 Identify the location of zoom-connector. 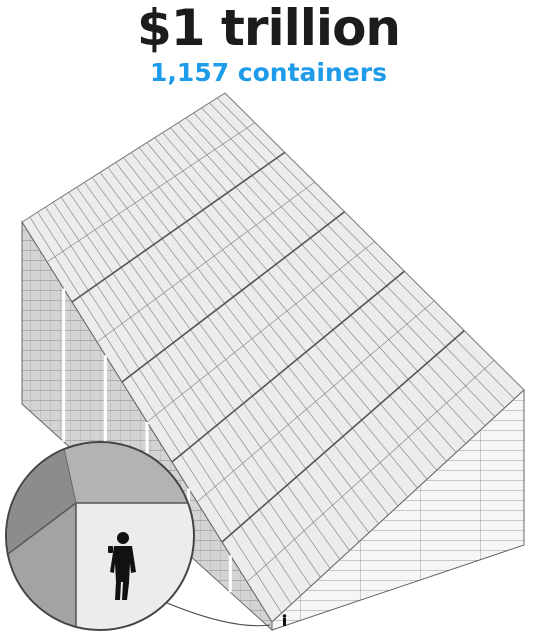
(215, 613).